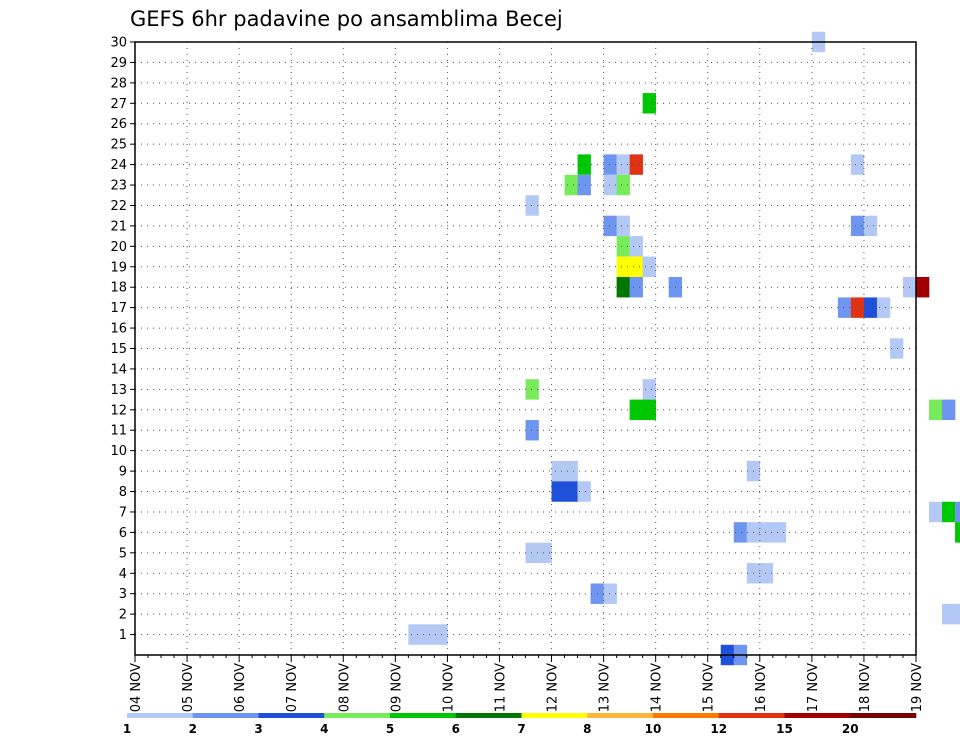 The width and height of the screenshot is (960, 742). What do you see at coordinates (118, 267) in the screenshot?
I see `y-tick-label: 19` at bounding box center [118, 267].